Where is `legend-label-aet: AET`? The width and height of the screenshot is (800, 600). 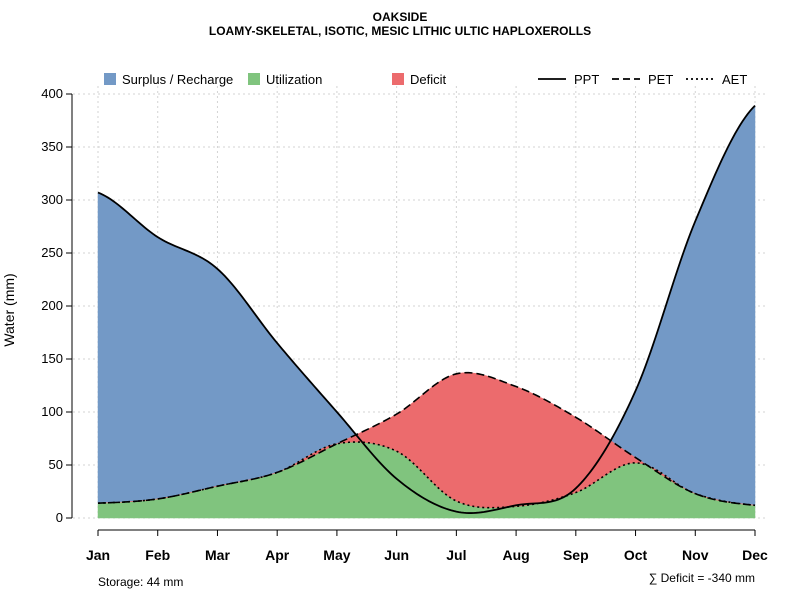
legend-label-aet: AET is located at coordinates (734, 79).